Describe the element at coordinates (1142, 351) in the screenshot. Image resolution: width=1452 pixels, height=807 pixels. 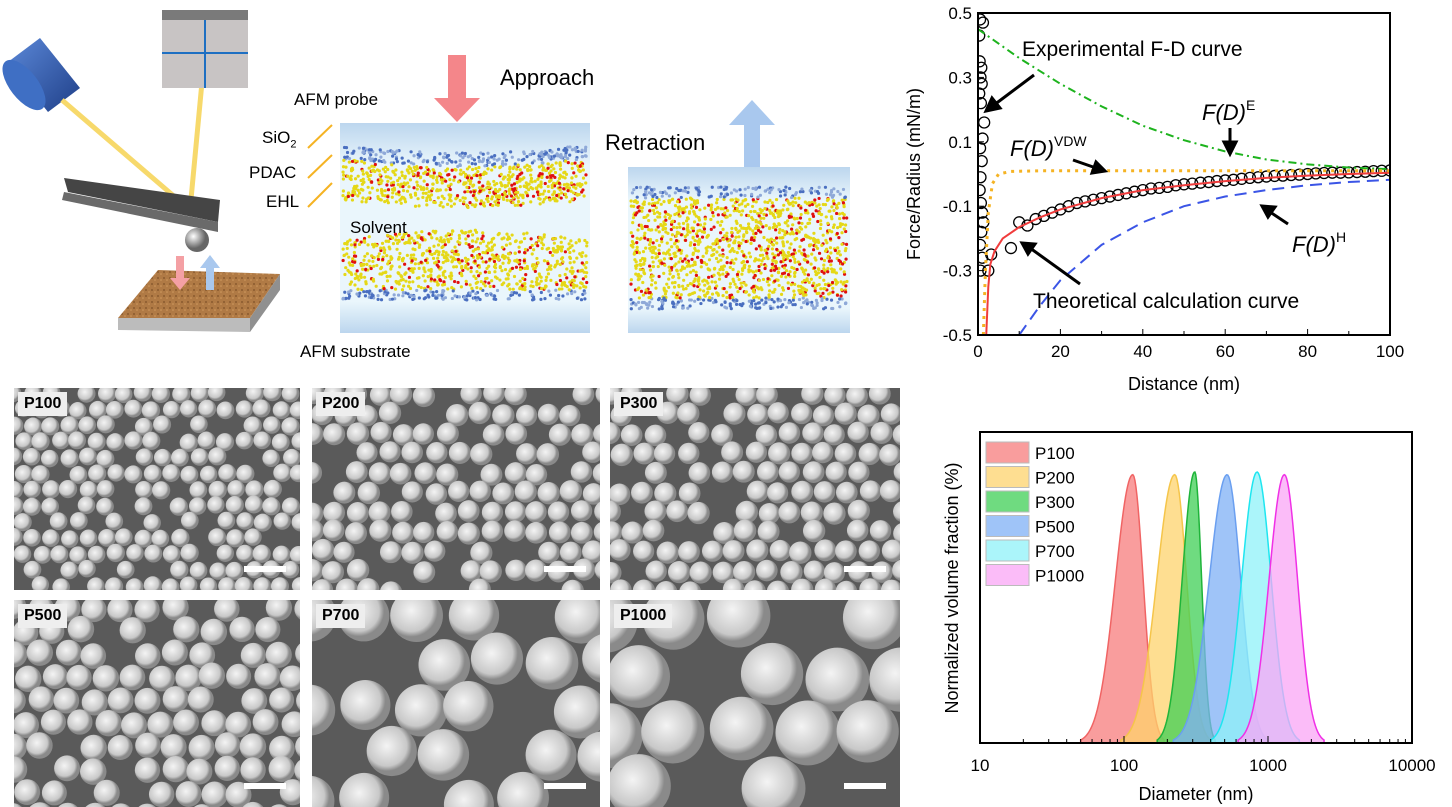
I see `x-tick-label: 40` at that location.